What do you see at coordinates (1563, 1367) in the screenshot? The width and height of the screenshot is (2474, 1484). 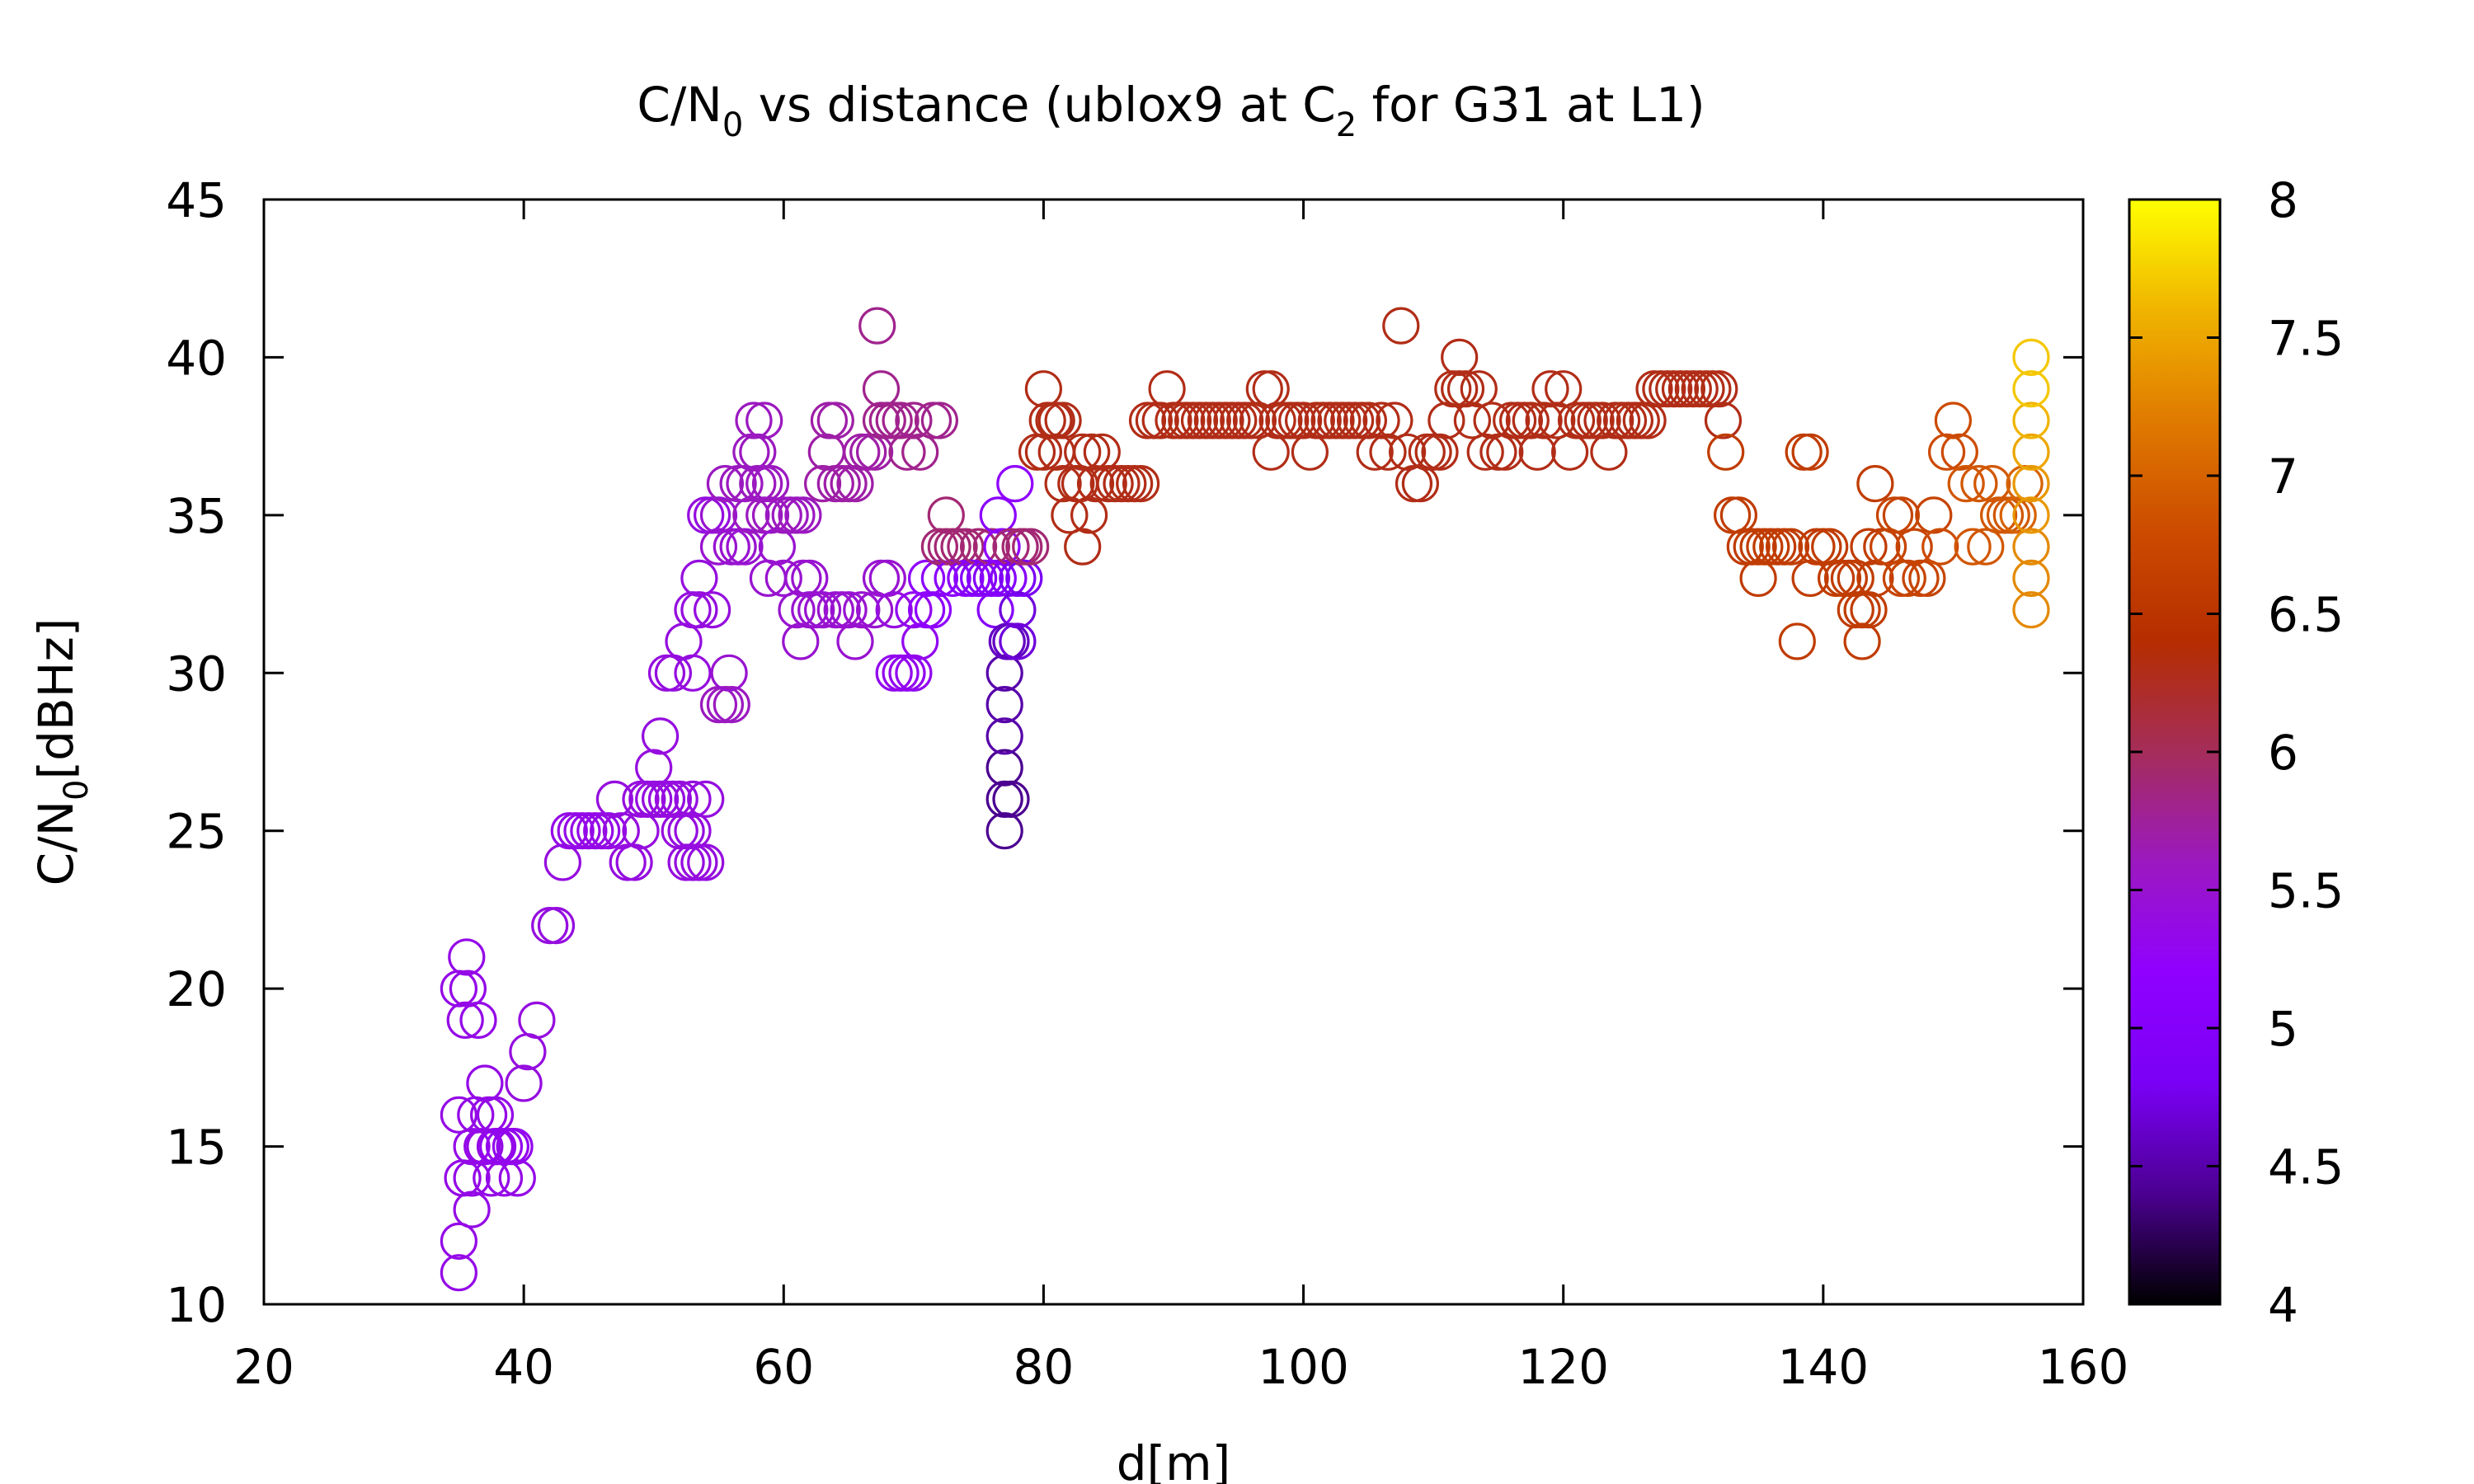 I see `x-tick-label: 120` at bounding box center [1563, 1367].